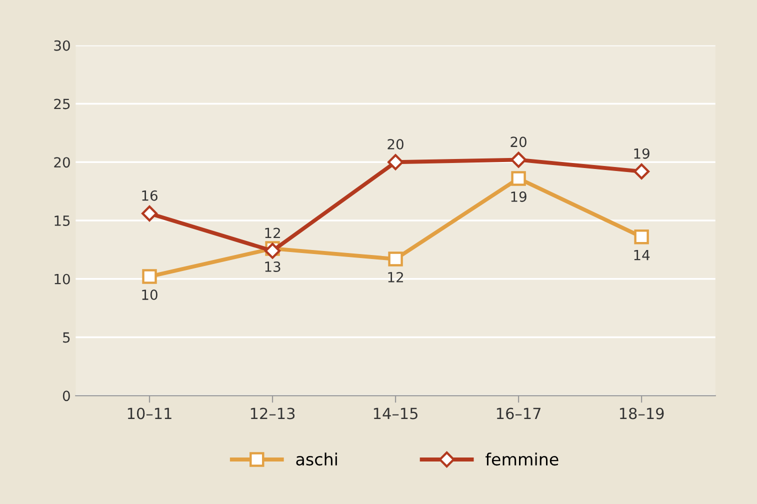 The image size is (757, 504). Describe the element at coordinates (522, 459) in the screenshot. I see `legend-label: femmine` at that location.